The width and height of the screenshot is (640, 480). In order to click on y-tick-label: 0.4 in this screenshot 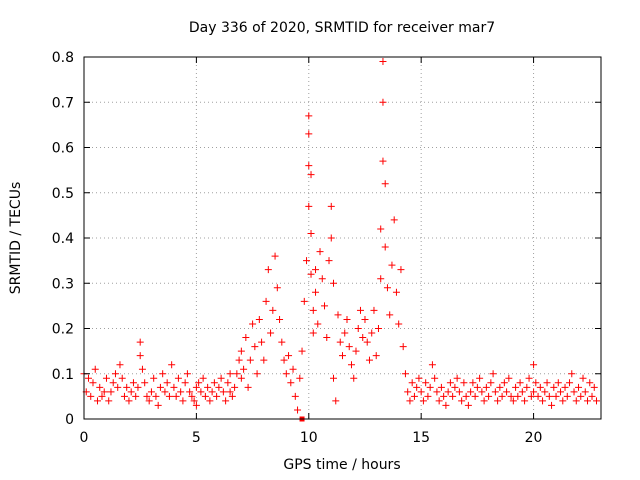, I will do `click(63, 239)`.